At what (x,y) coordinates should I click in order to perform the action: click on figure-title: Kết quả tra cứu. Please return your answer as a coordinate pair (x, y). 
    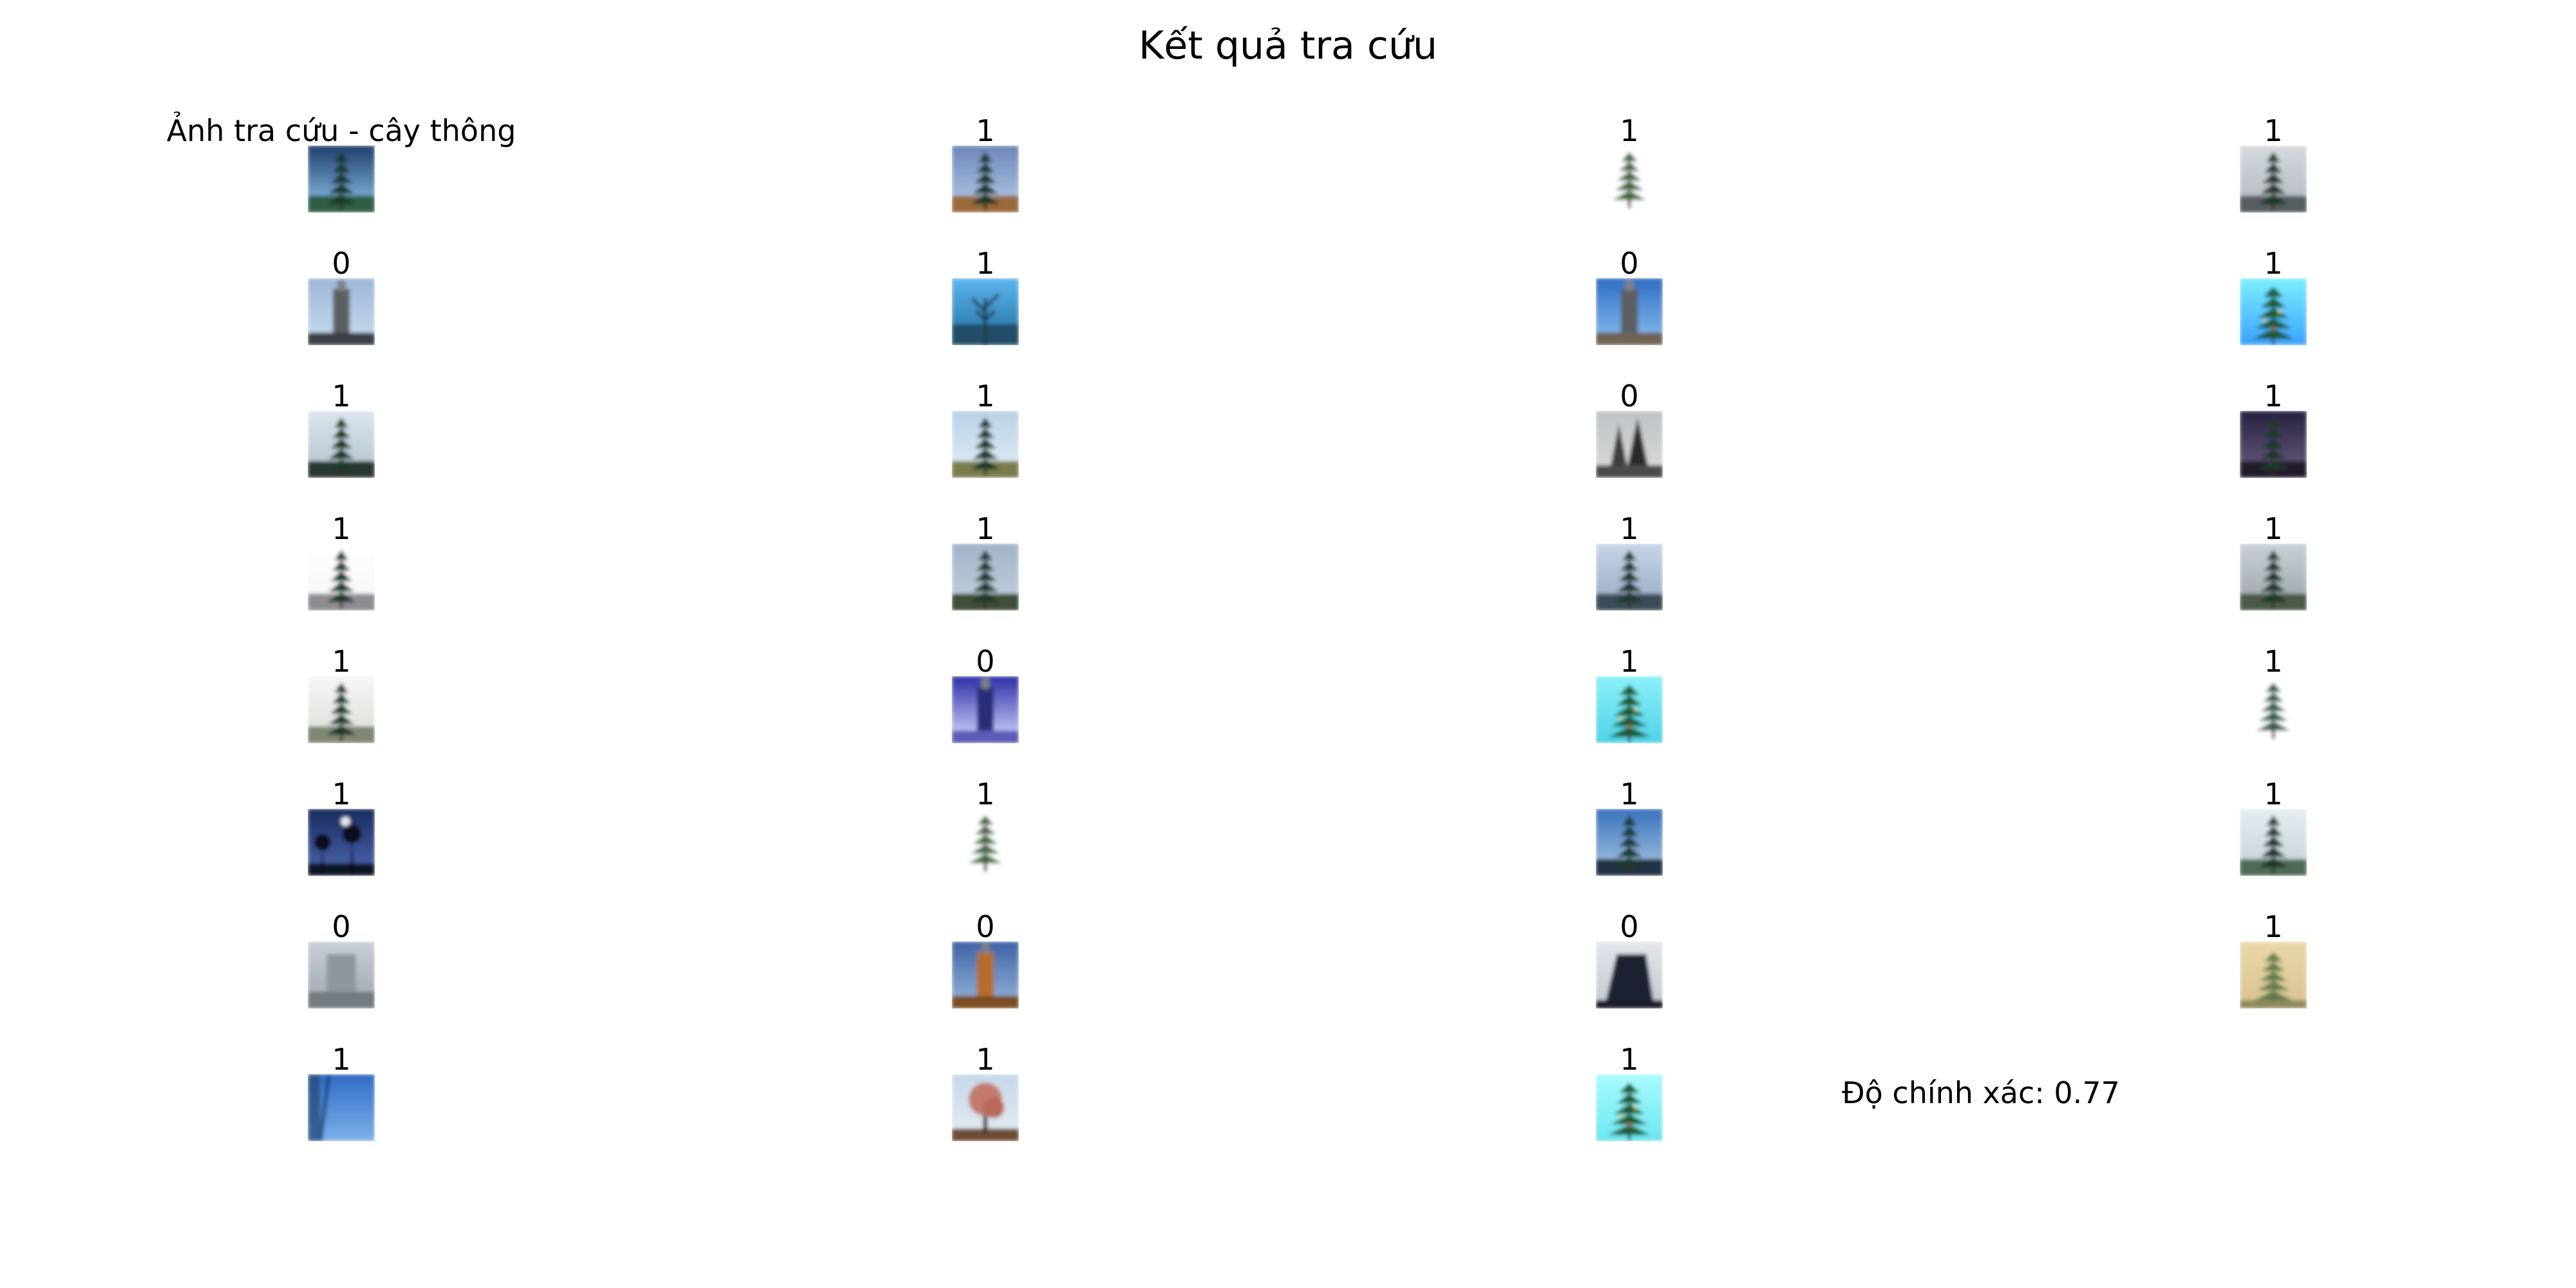
    Looking at the image, I should click on (1288, 46).